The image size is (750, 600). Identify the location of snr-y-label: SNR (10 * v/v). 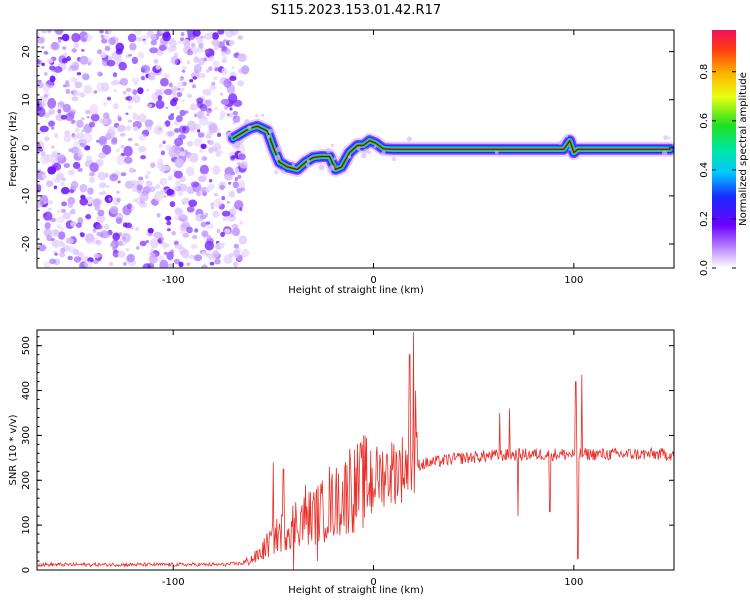
(13, 449).